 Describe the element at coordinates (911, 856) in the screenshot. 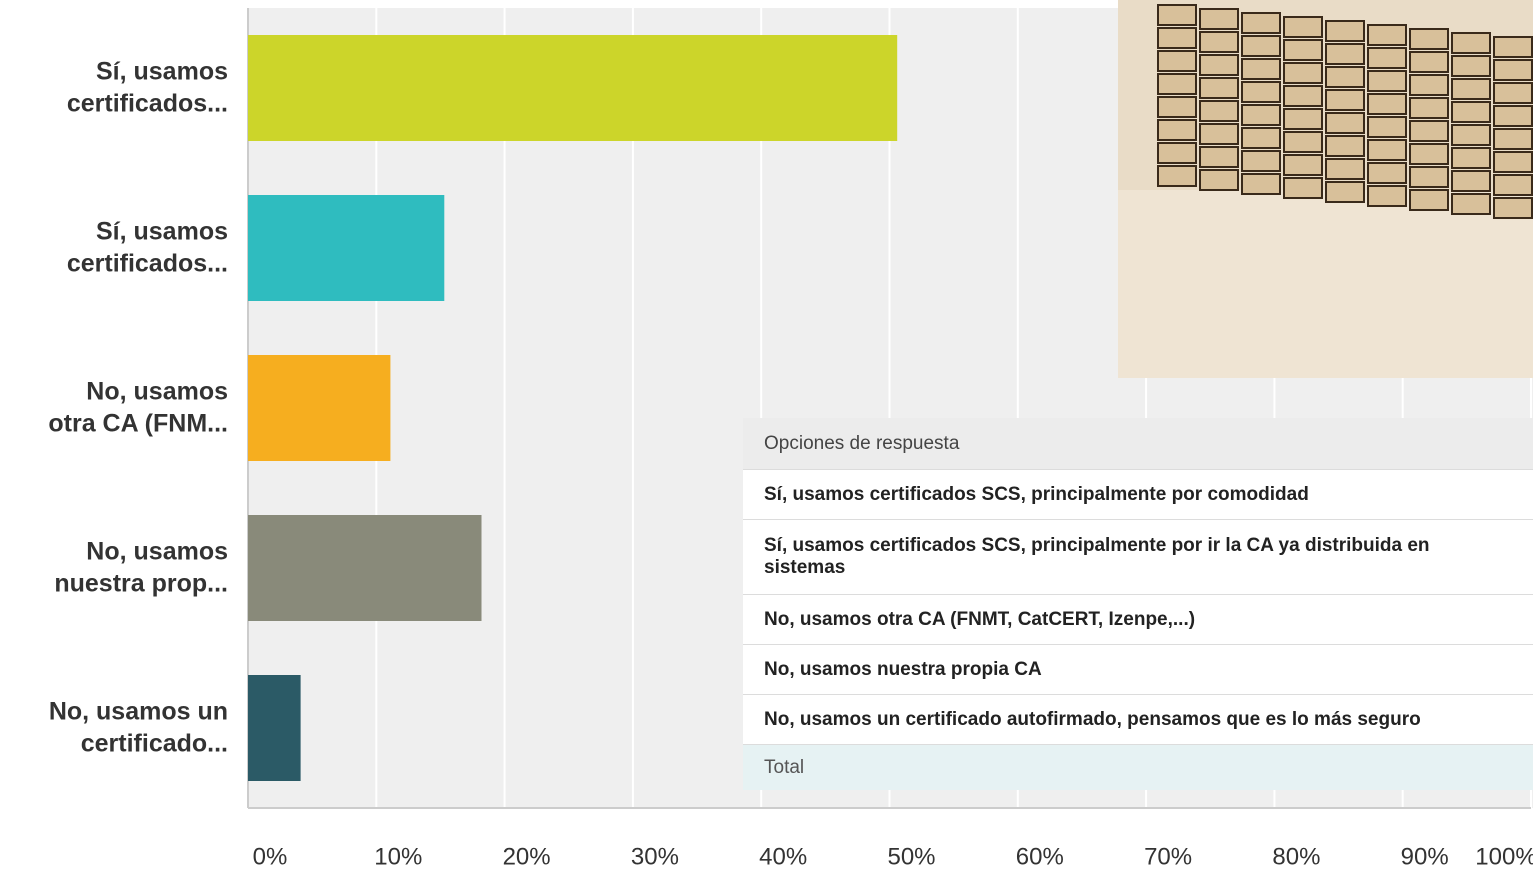

I see `x-tick-label: 50%` at that location.